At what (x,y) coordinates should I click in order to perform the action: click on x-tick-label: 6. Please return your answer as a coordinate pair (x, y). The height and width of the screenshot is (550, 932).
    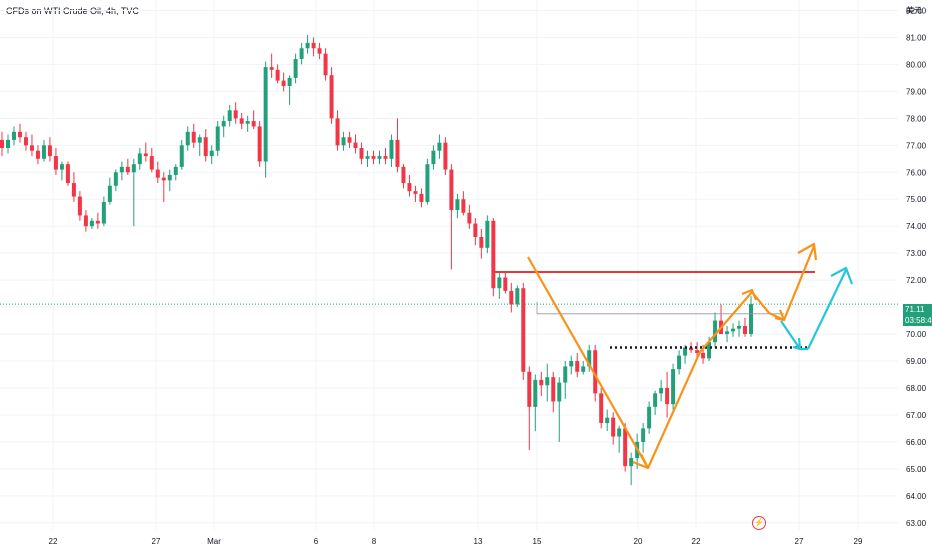
    Looking at the image, I should click on (316, 541).